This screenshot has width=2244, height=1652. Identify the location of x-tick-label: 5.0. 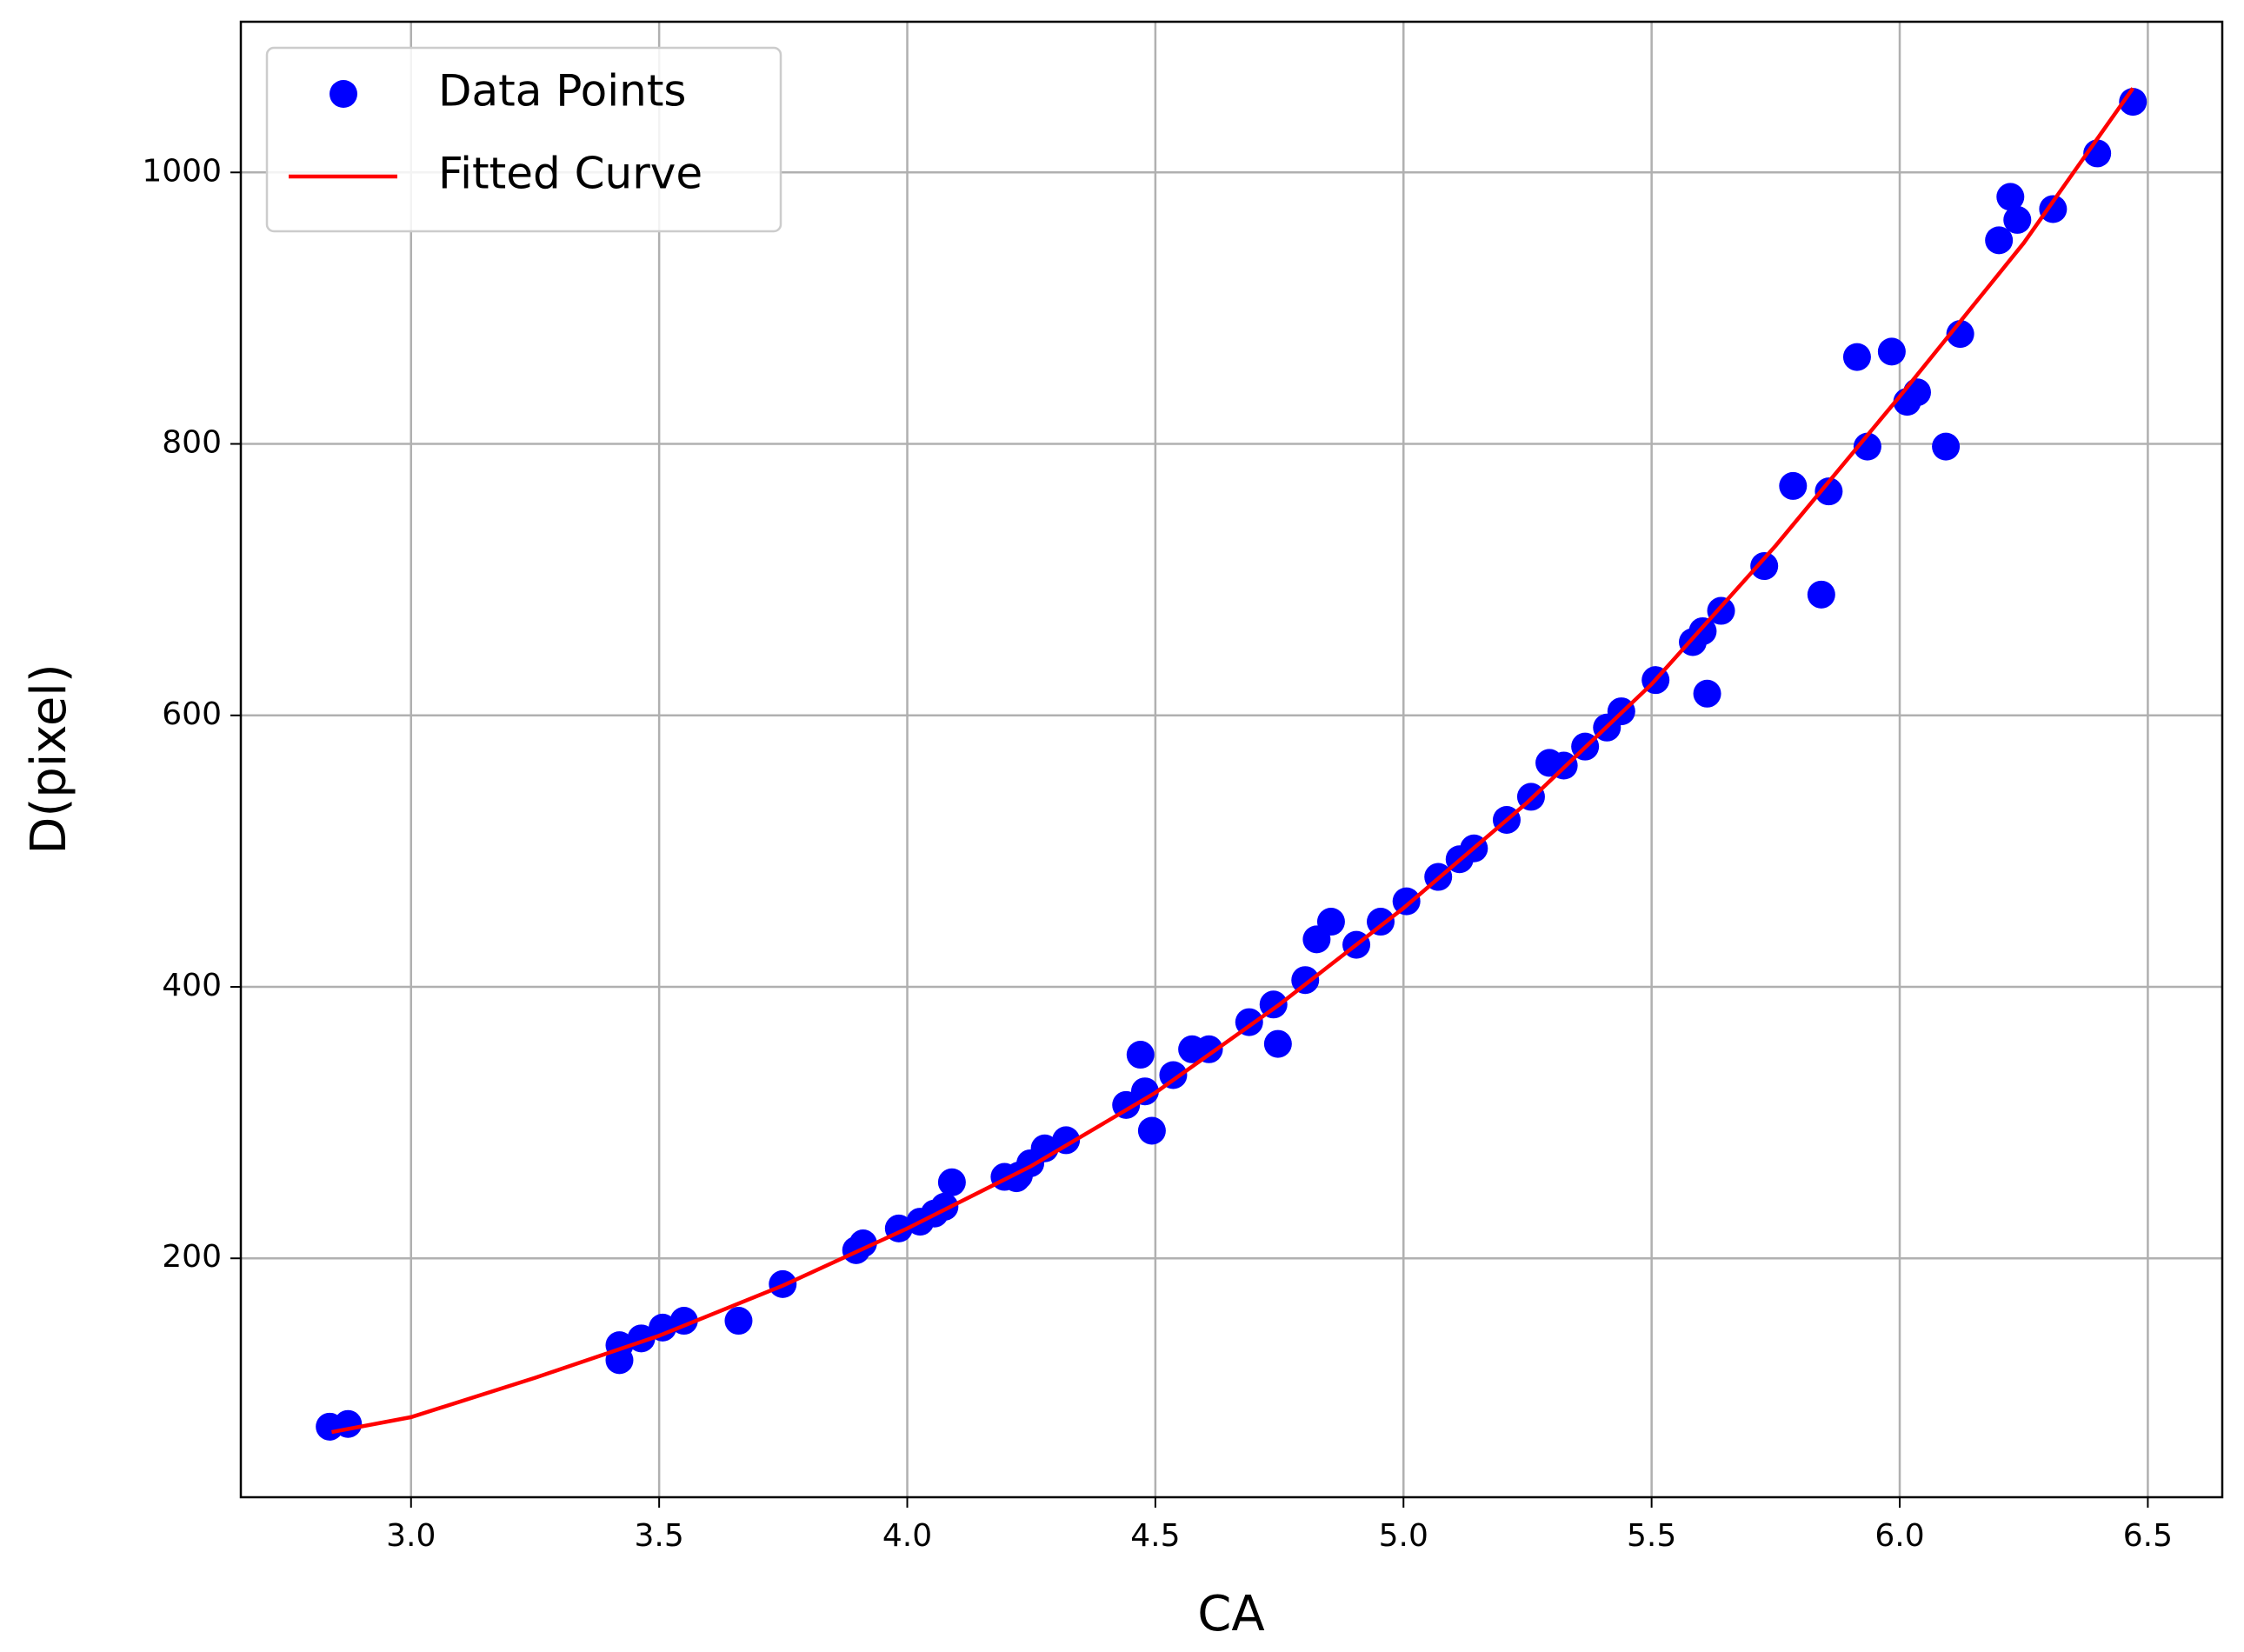
(1403, 1536).